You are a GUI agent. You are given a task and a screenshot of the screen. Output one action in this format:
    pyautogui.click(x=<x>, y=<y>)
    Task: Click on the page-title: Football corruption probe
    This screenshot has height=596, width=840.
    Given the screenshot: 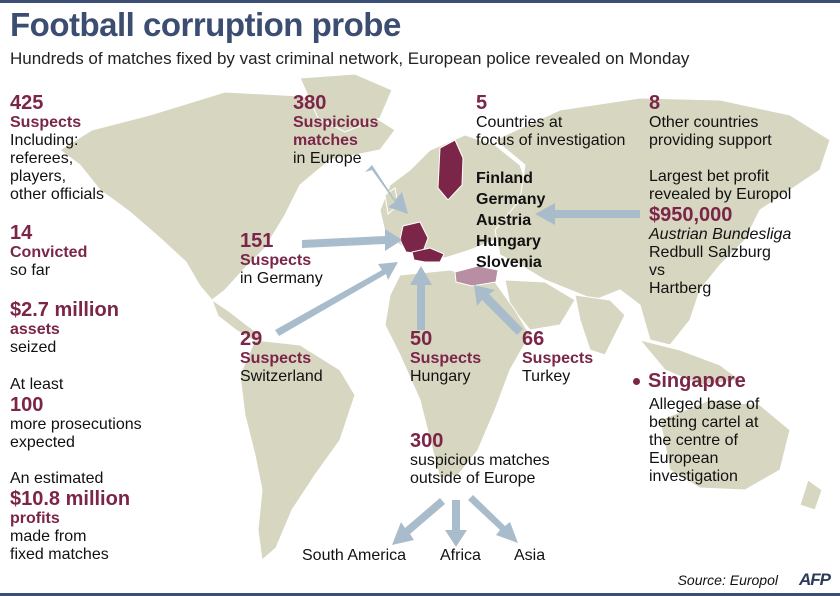 What is the action you would take?
    pyautogui.click(x=205, y=24)
    